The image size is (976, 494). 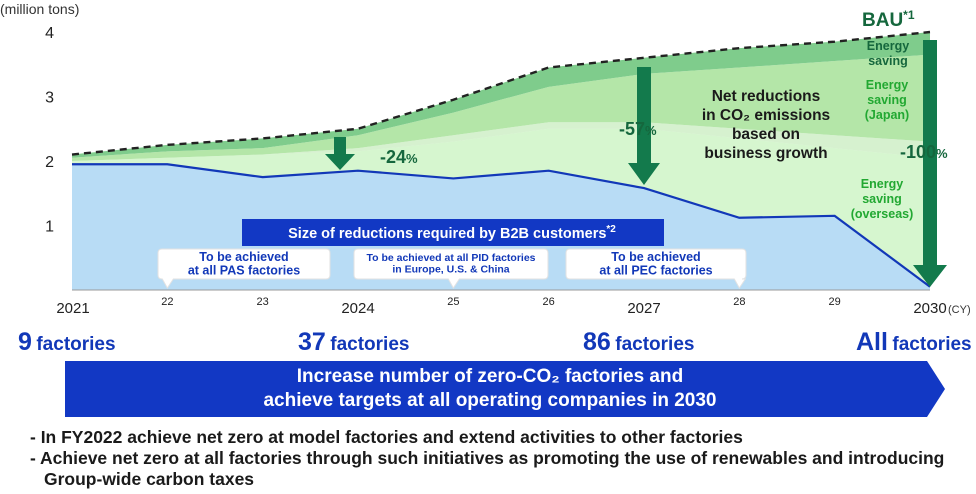 I want to click on x-tick-label: 2027, so click(x=643, y=308).